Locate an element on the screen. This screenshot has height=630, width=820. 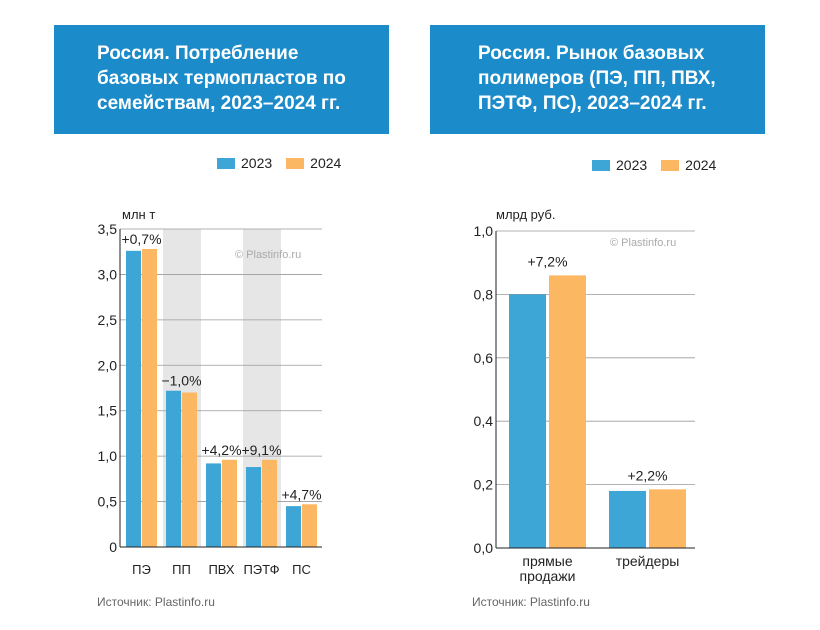
change-label: +0,7% is located at coordinates (141, 239).